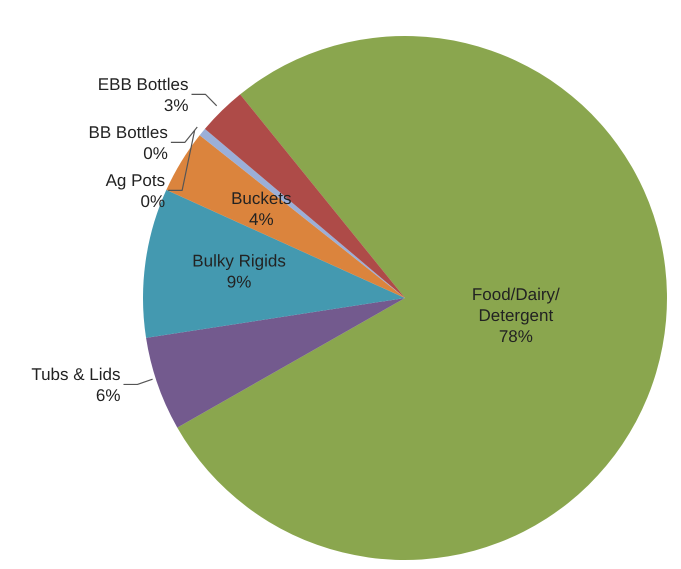 The width and height of the screenshot is (681, 569). Describe the element at coordinates (75, 374) in the screenshot. I see `slice-label: Tubs & Lids` at that location.